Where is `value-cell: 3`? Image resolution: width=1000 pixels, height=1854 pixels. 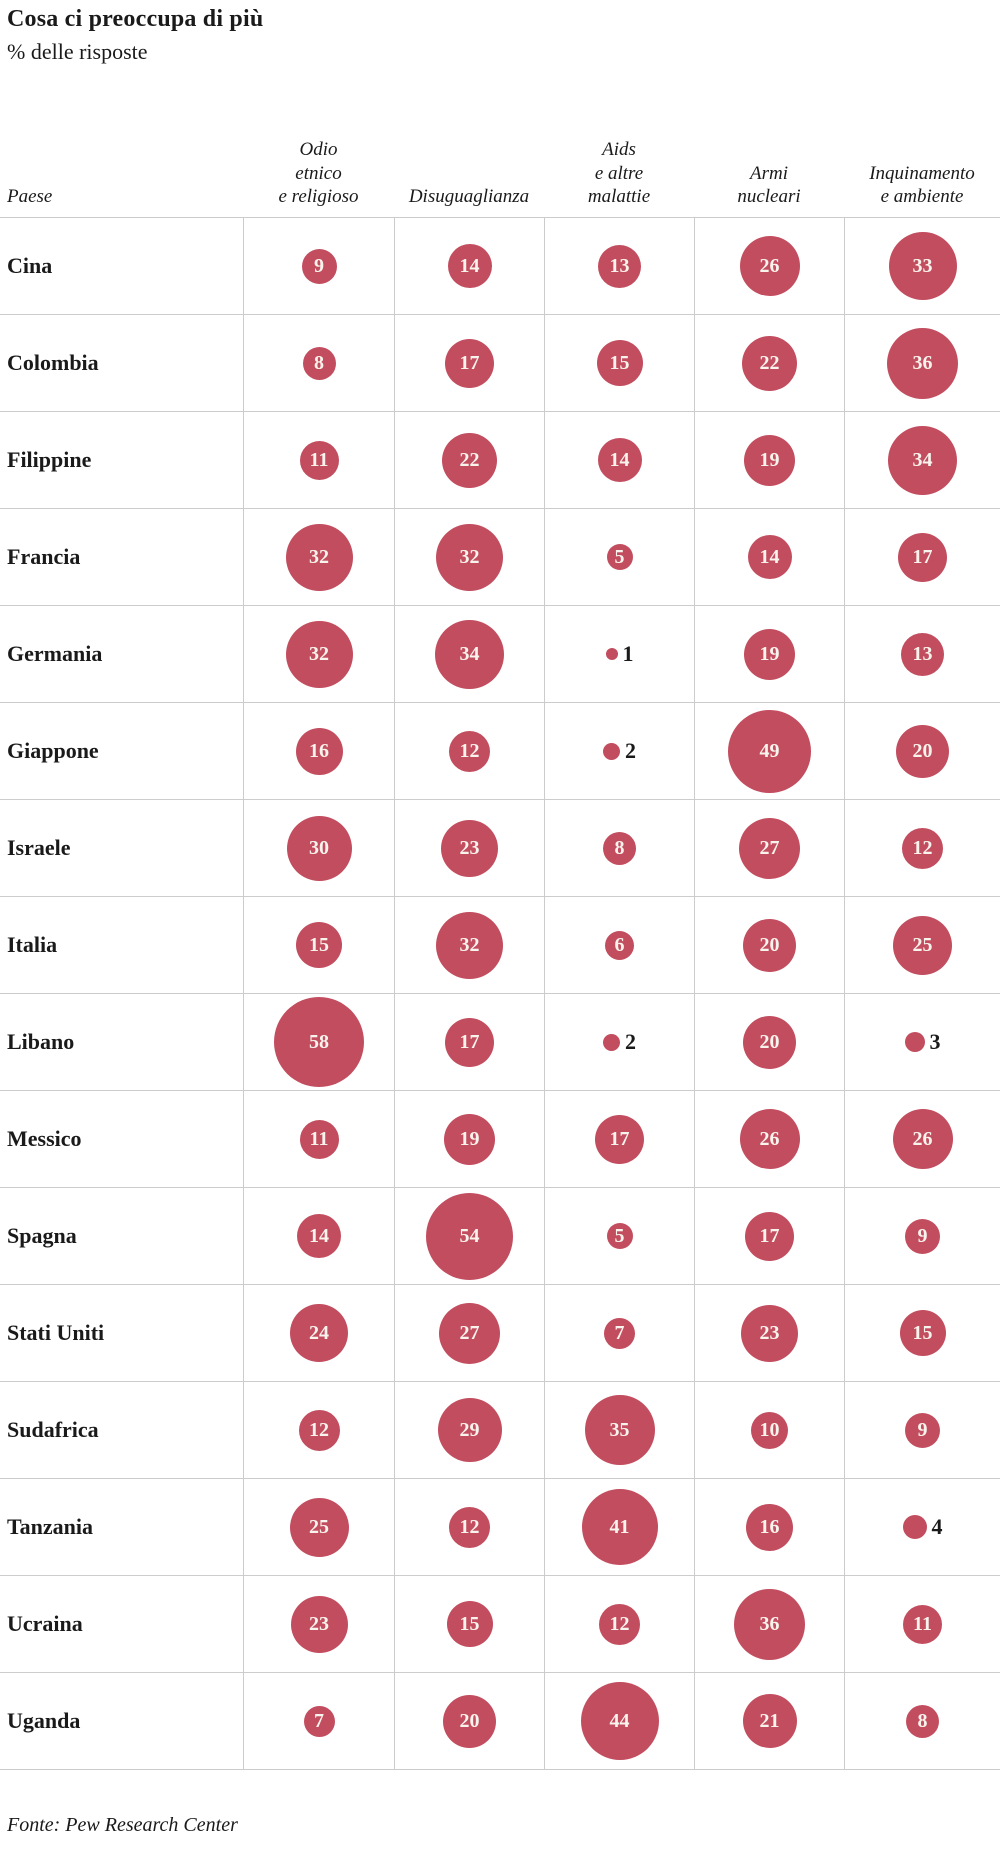 value-cell: 3 is located at coordinates (922, 1042).